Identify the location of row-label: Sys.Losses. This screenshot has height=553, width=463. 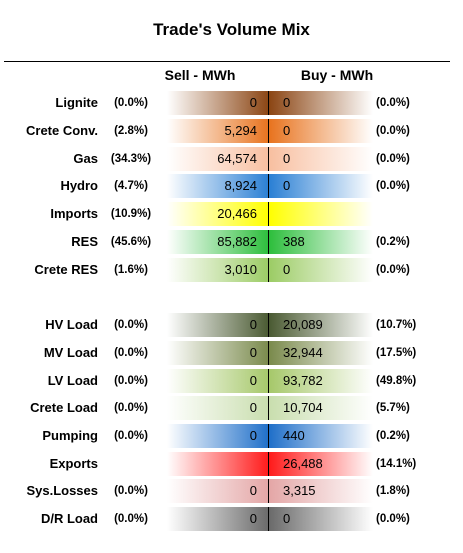
(62, 490).